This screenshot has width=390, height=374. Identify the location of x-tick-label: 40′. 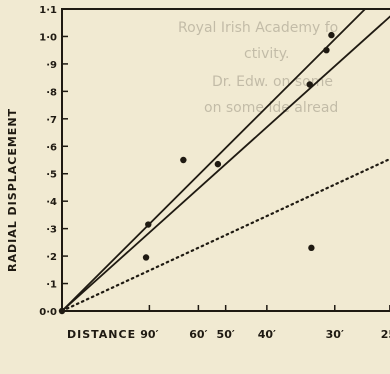
(267, 334).